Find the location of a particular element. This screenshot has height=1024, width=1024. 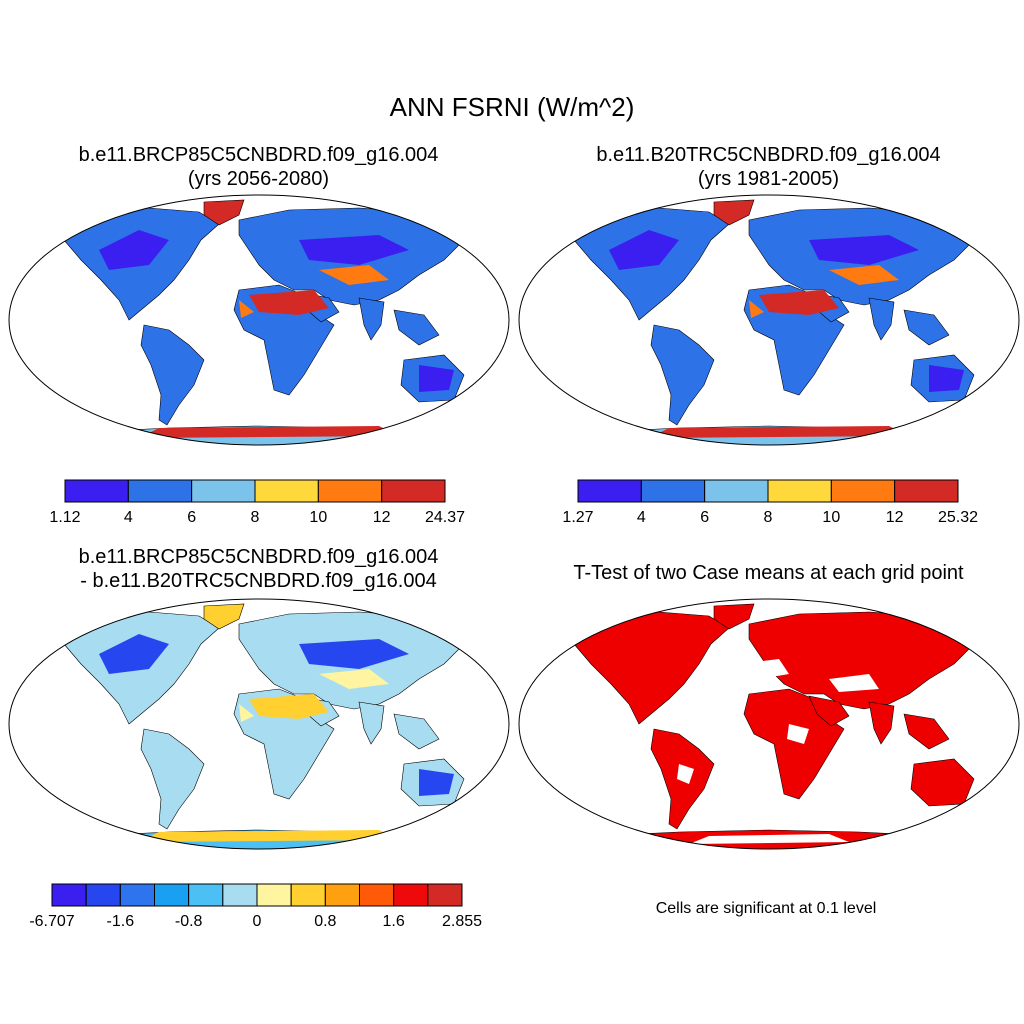

colorbar-3: -6.707 -1.6 -0.8 0 0.8 1.6 2.855 is located at coordinates (255, 906).